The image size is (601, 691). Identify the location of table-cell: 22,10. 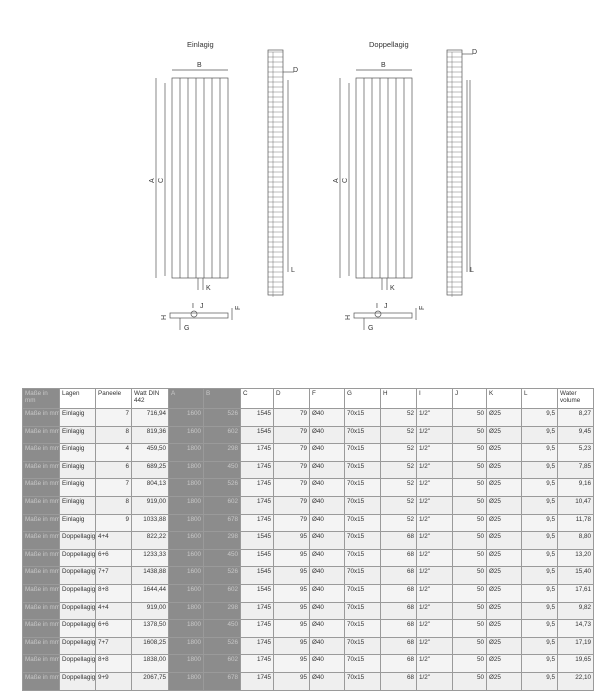
(575, 681).